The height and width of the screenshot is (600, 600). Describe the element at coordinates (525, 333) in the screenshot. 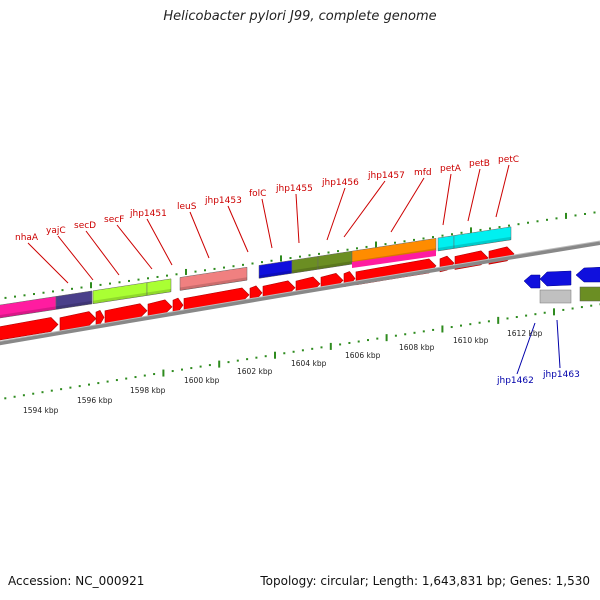

I see `scale-label: 1612 kbp` at that location.